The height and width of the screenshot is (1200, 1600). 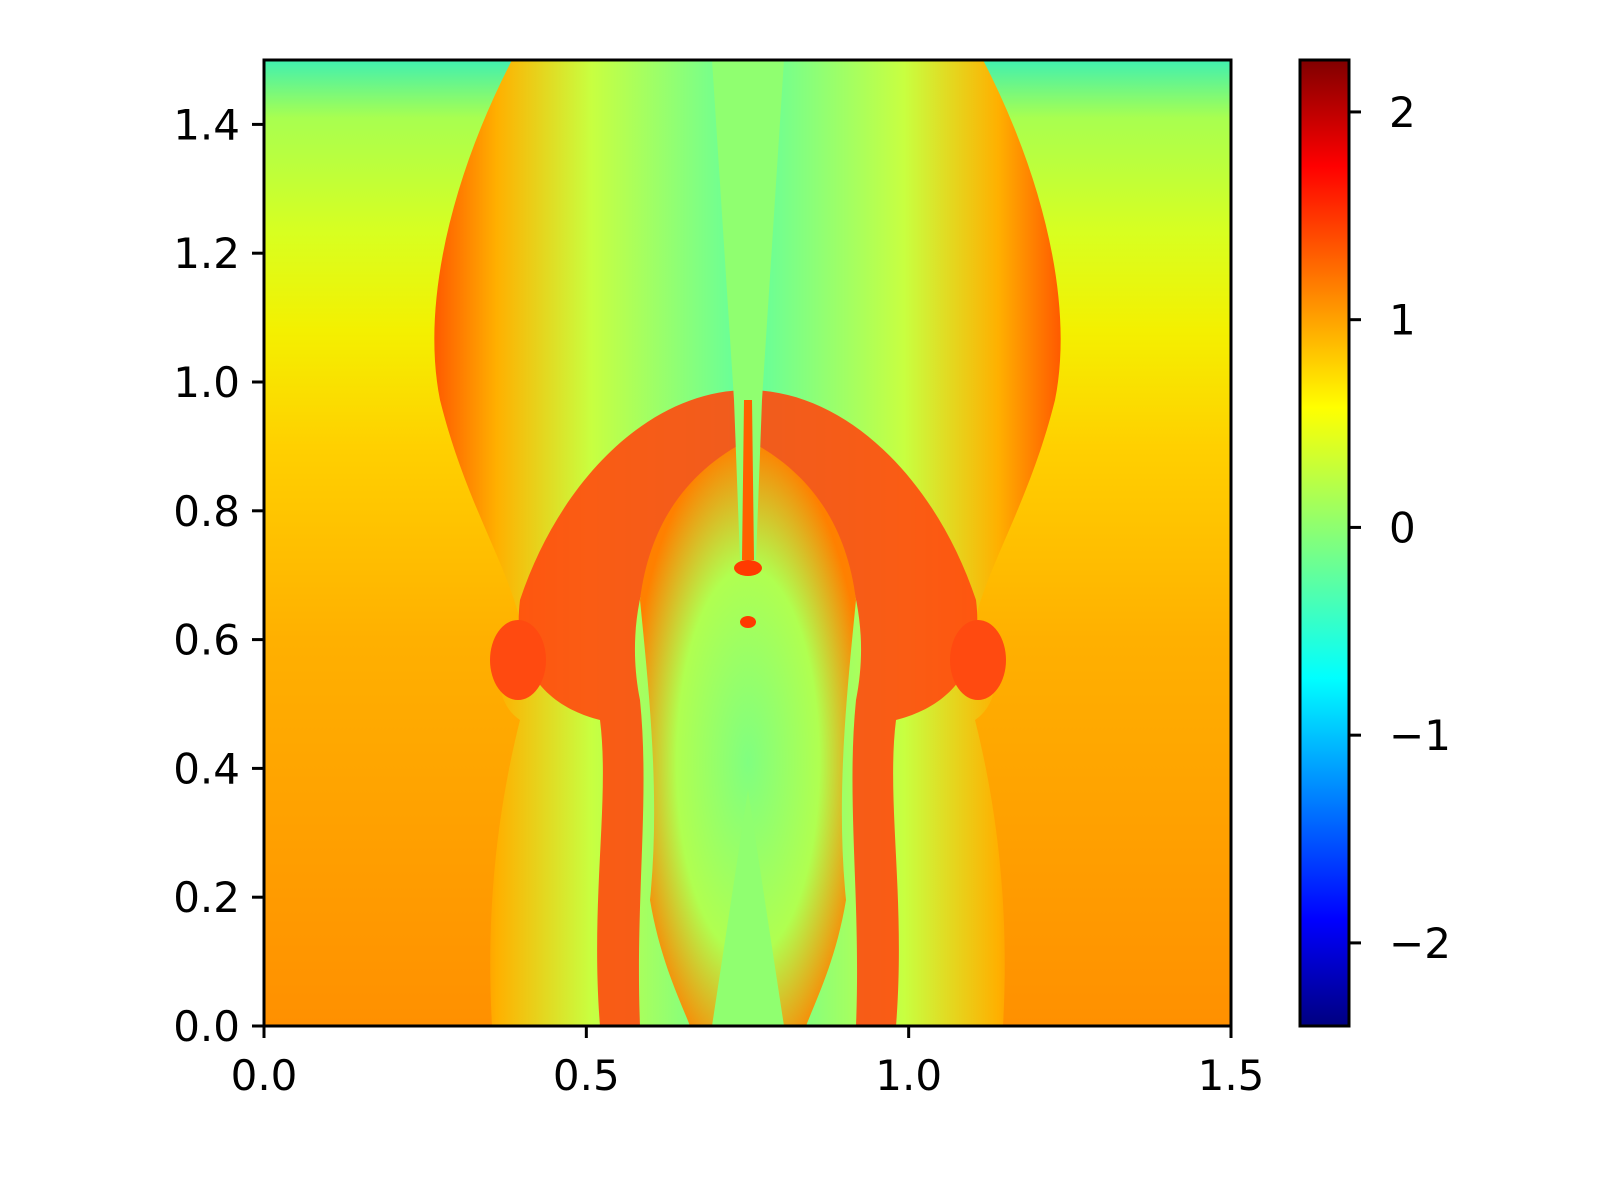 What do you see at coordinates (218, 575) in the screenshot?
I see `y-axis: 0.0 0.2 0.4 0.6 0.8 1.0 1.2 1.4` at bounding box center [218, 575].